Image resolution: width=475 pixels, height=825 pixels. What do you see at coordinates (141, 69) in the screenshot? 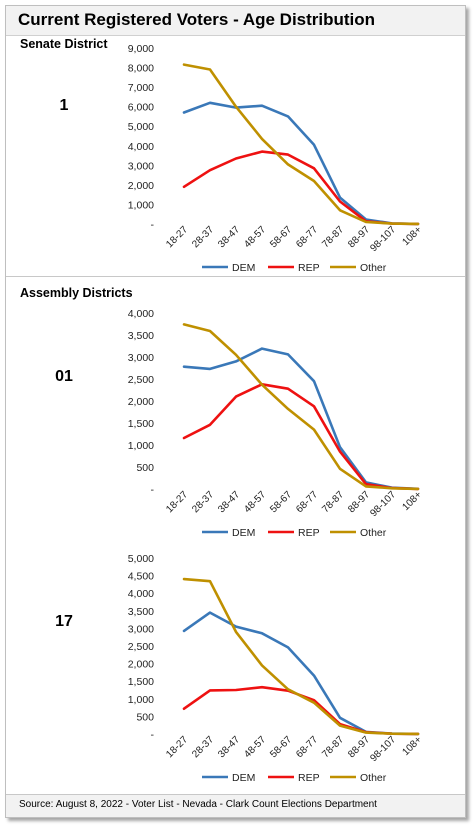
I see `y-tick-label: 8,000` at bounding box center [141, 69].